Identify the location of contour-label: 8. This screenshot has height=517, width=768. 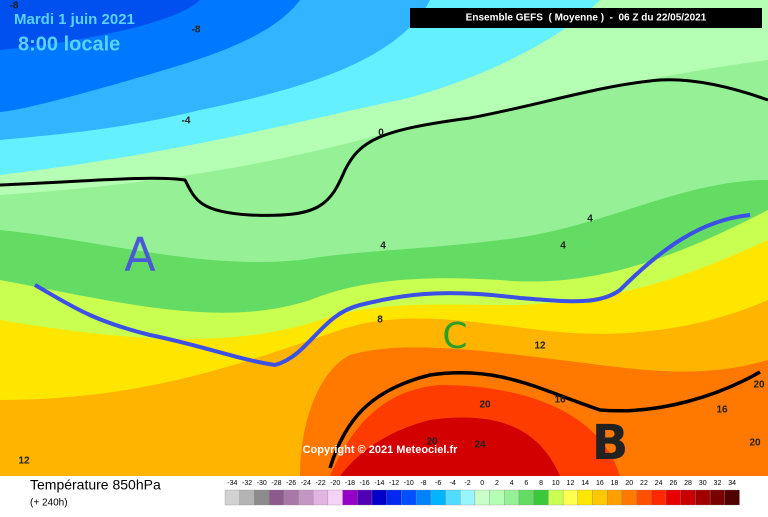
(380, 320).